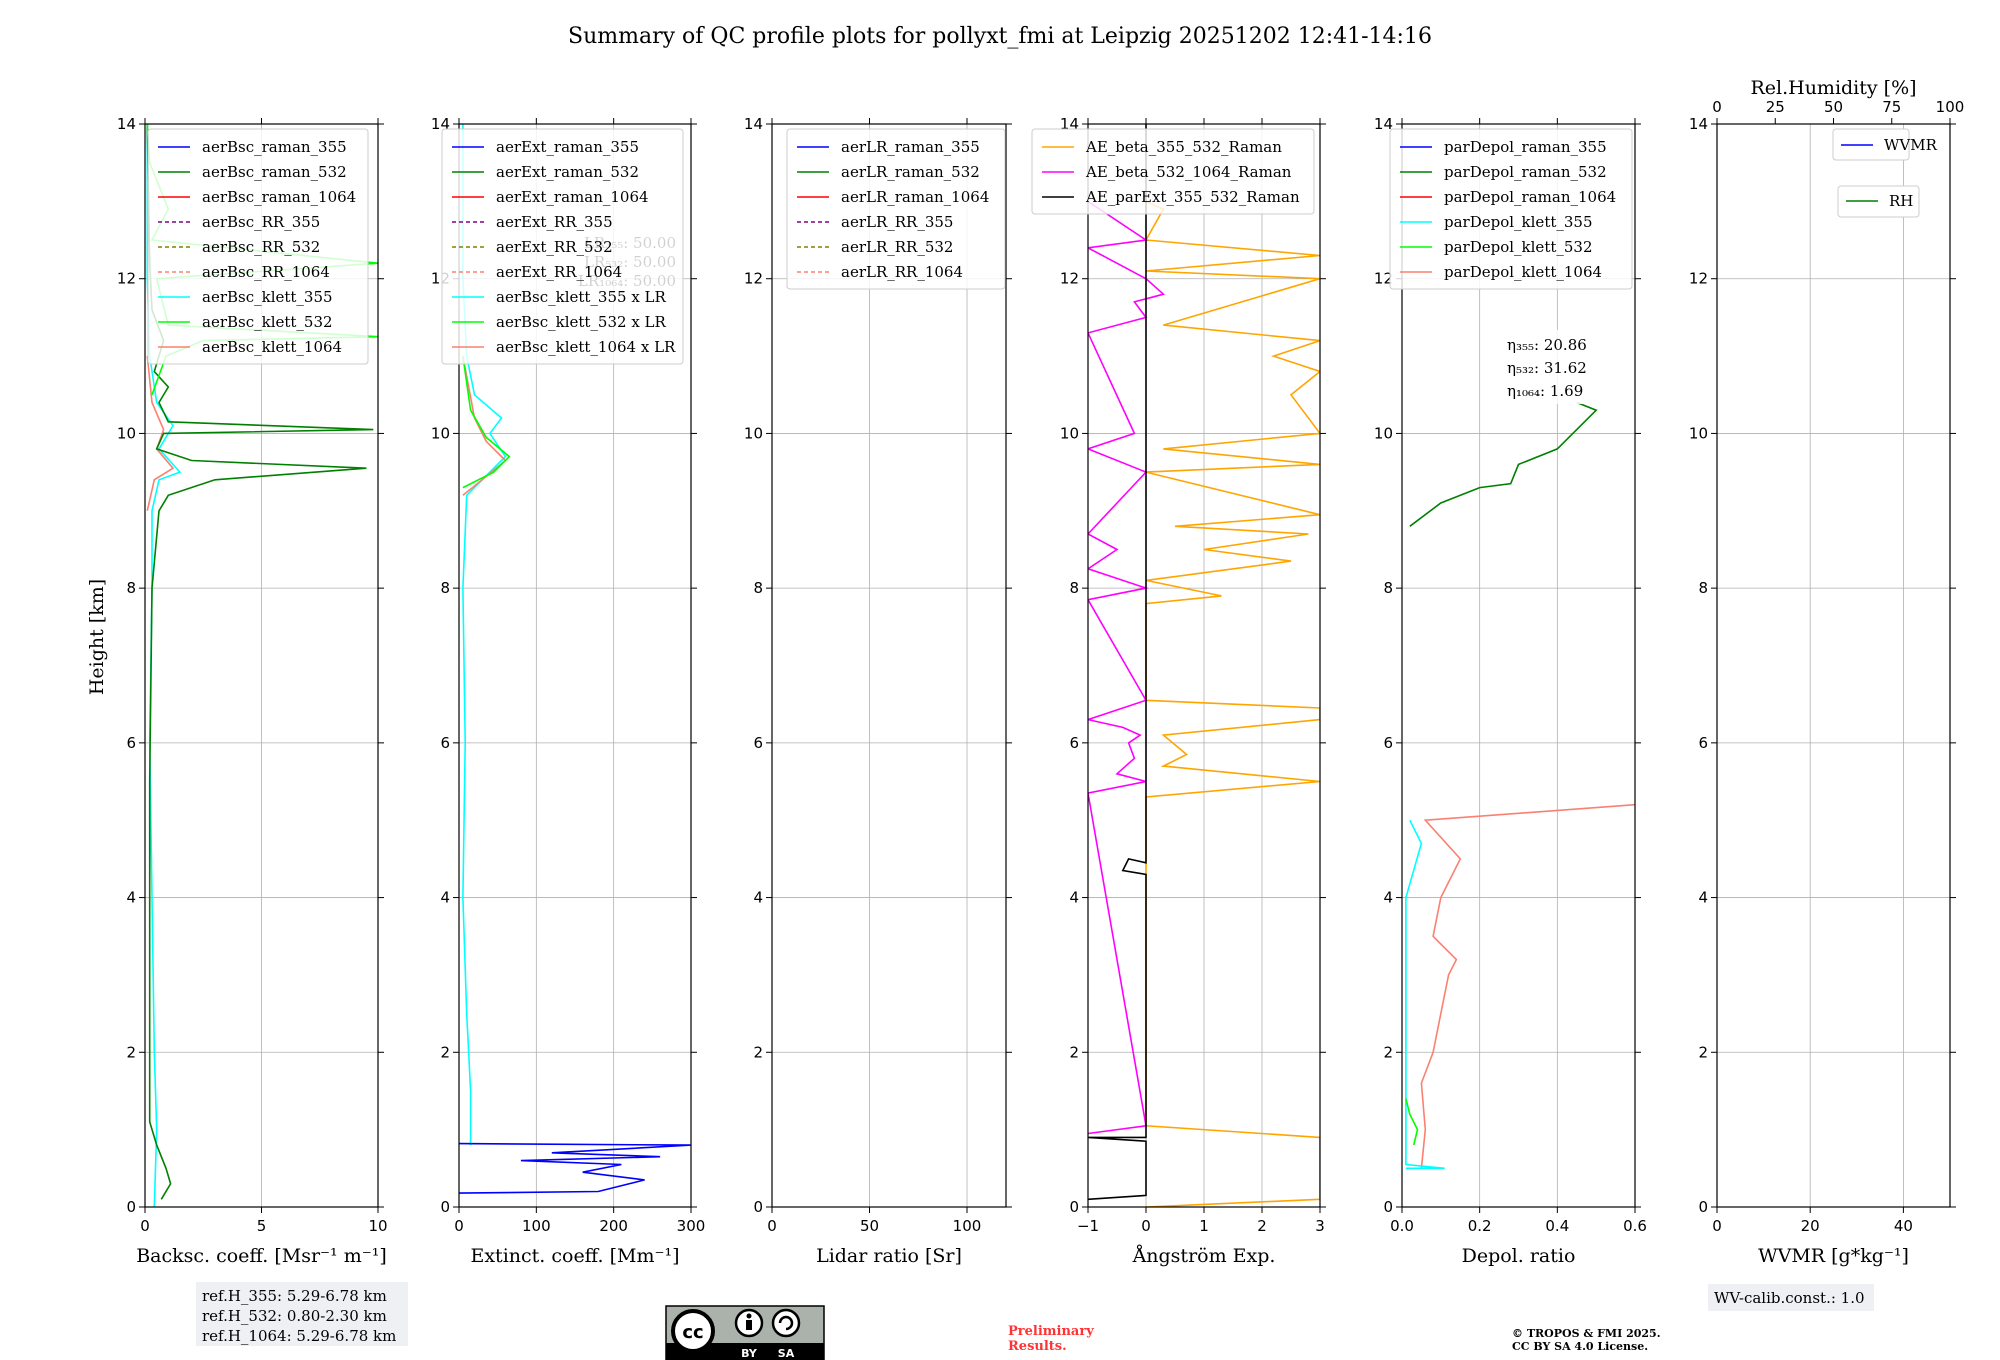 Image resolution: width=2000 pixels, height=1360 pixels. What do you see at coordinates (1188, 172) in the screenshot?
I see `legend-entry: AE_beta_532_1064_Raman` at bounding box center [1188, 172].